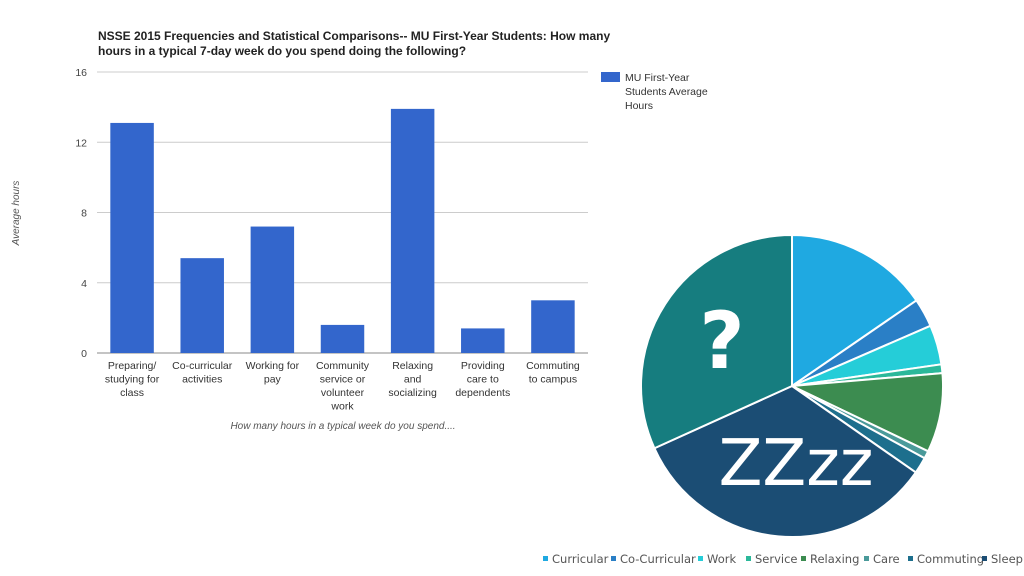 The image size is (1024, 576). Describe the element at coordinates (834, 559) in the screenshot. I see `pie-legend-label: Relaxing` at that location.